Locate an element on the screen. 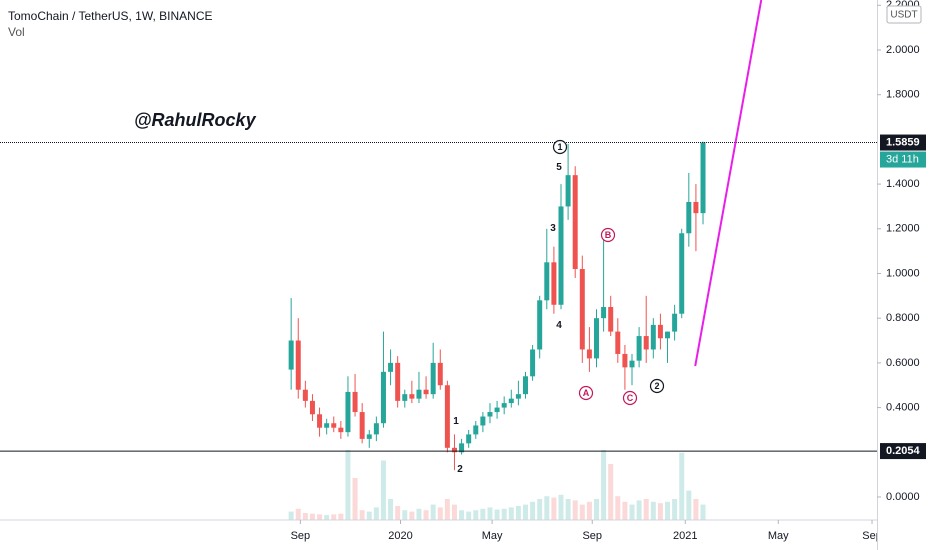 The image size is (932, 550). price-label-box is located at coordinates (903, 142).